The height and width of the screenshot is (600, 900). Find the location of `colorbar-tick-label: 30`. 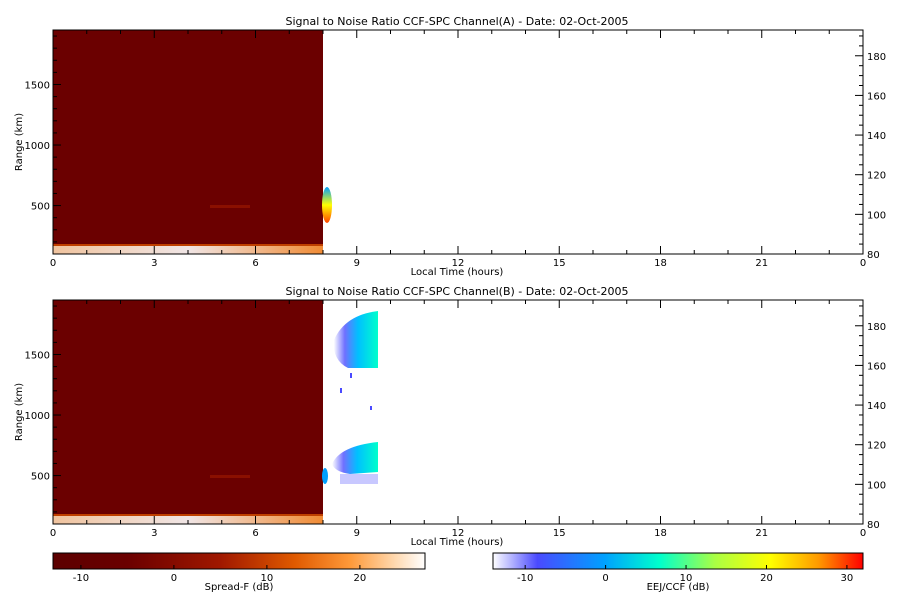

colorbar-tick-label: 30 is located at coordinates (847, 578).